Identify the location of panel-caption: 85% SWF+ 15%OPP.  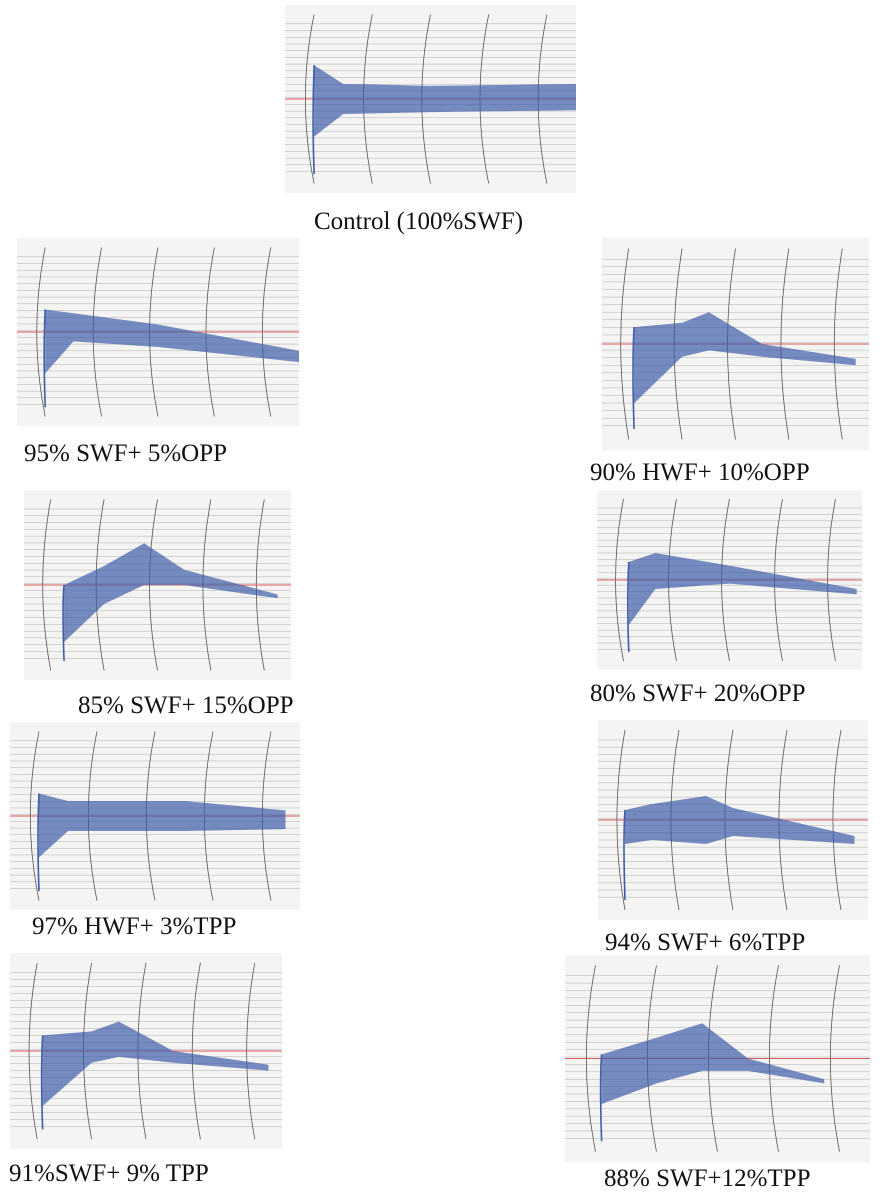
(186, 705).